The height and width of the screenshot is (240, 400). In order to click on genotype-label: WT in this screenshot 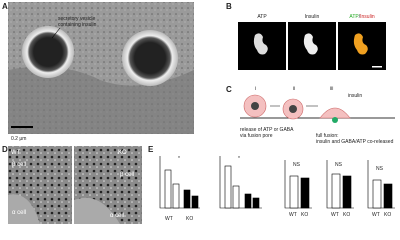, I will do `click(16, 153)`.